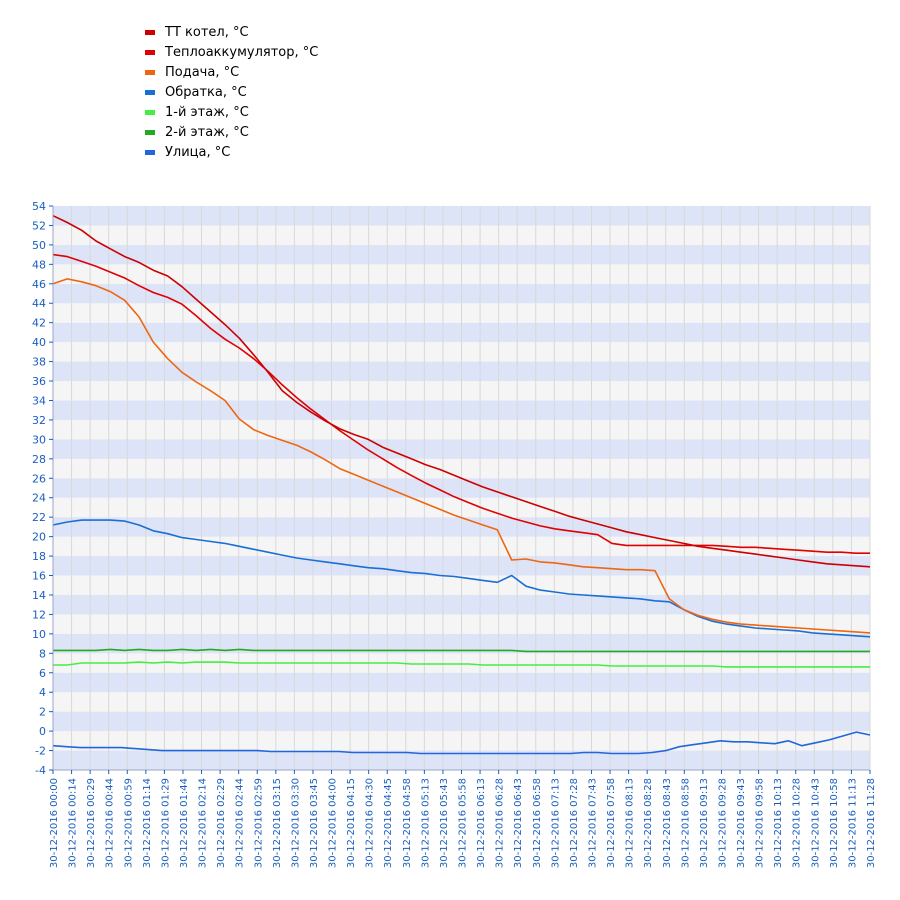 This screenshot has width=900, height=900. What do you see at coordinates (370, 823) in the screenshot?
I see `x-tick-label: 30-12-2016 04:30` at bounding box center [370, 823].